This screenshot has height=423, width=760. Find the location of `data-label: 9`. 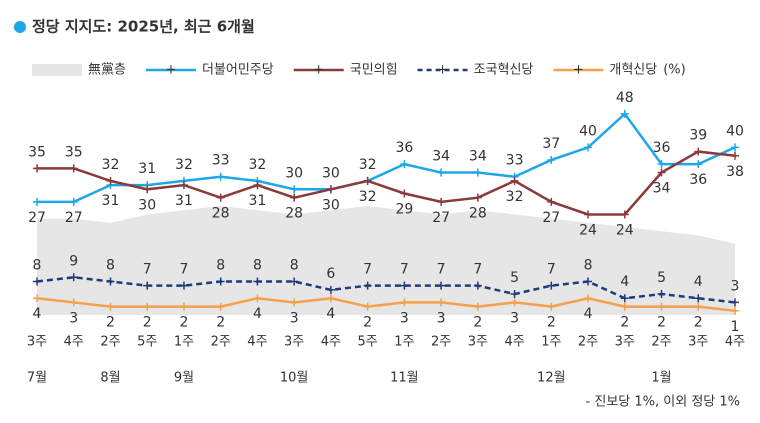

data-label: 9 is located at coordinates (73, 261).